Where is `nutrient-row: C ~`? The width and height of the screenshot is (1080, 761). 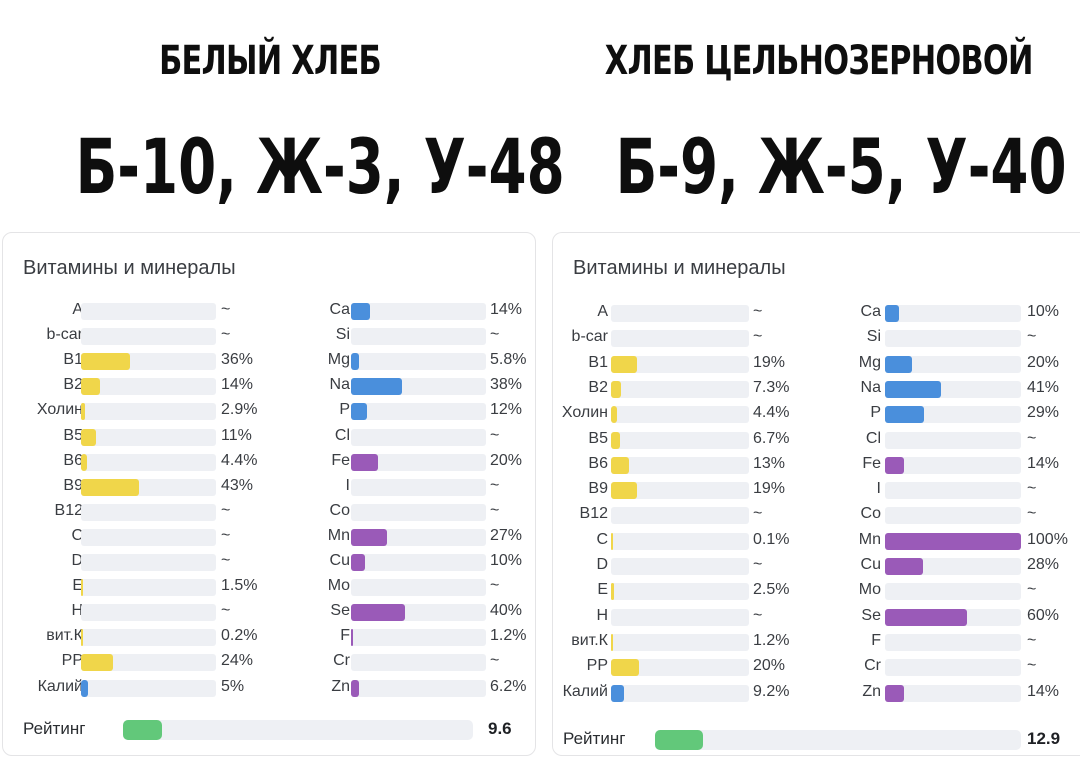
nutrient-row: C ~ is located at coordinates (269, 537).